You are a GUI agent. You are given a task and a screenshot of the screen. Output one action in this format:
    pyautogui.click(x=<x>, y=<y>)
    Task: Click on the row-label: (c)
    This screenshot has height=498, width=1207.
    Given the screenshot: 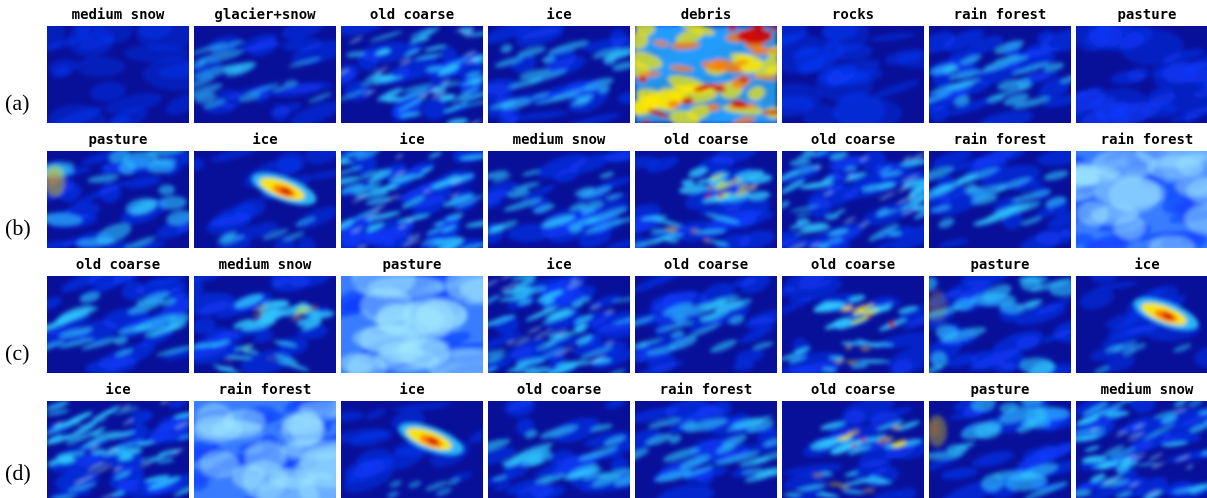 What is the action you would take?
    pyautogui.click(x=17, y=352)
    